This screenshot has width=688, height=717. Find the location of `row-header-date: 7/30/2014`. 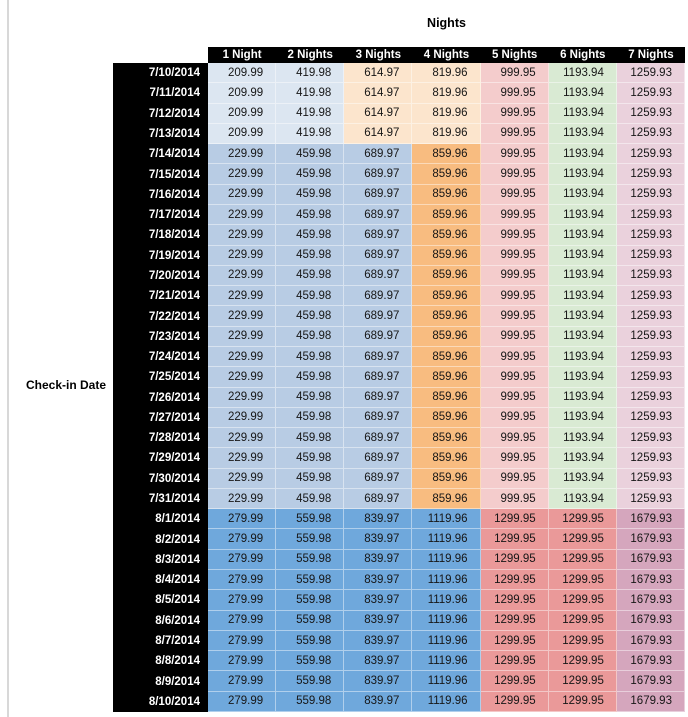

row-header-date: 7/30/2014 is located at coordinates (160, 478).